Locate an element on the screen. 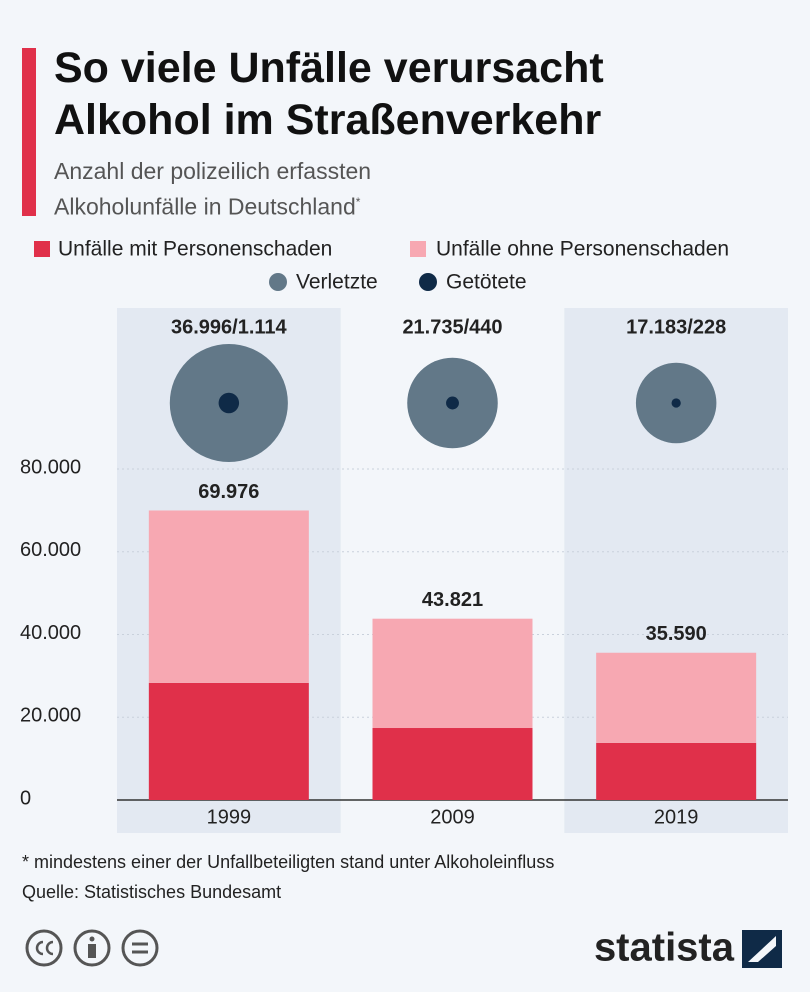 The width and height of the screenshot is (810, 992). cc-icon-glyph is located at coordinates (44, 948).